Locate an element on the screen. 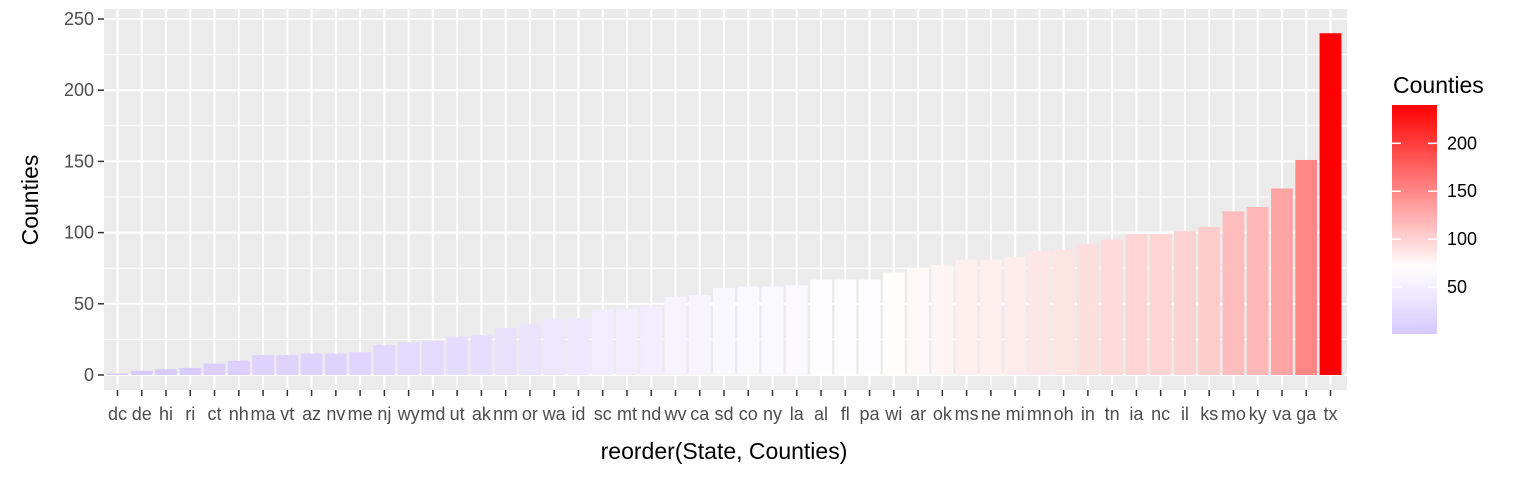  bar-ms is located at coordinates (966, 317).